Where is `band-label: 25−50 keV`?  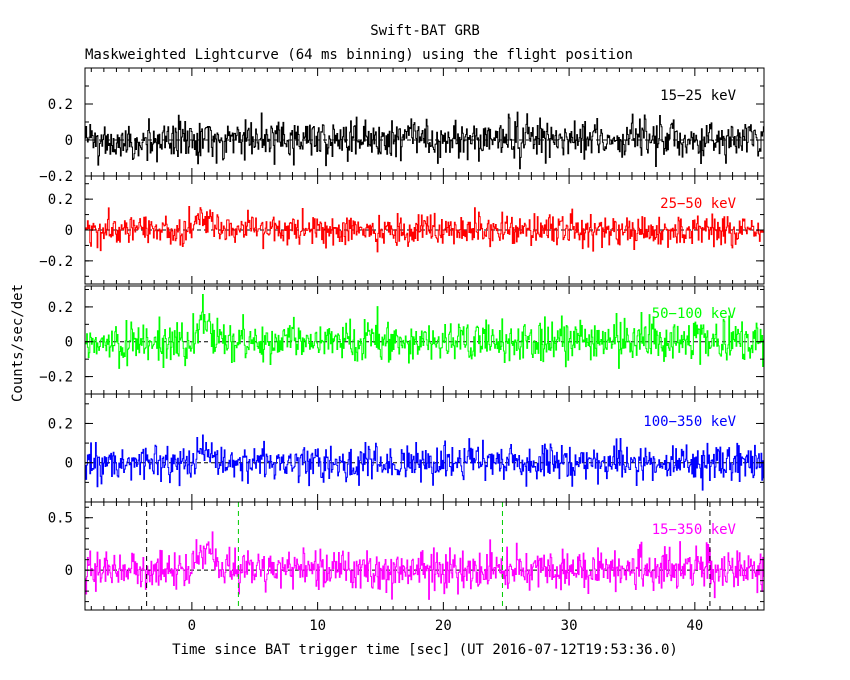 band-label: 25−50 keV is located at coordinates (698, 204).